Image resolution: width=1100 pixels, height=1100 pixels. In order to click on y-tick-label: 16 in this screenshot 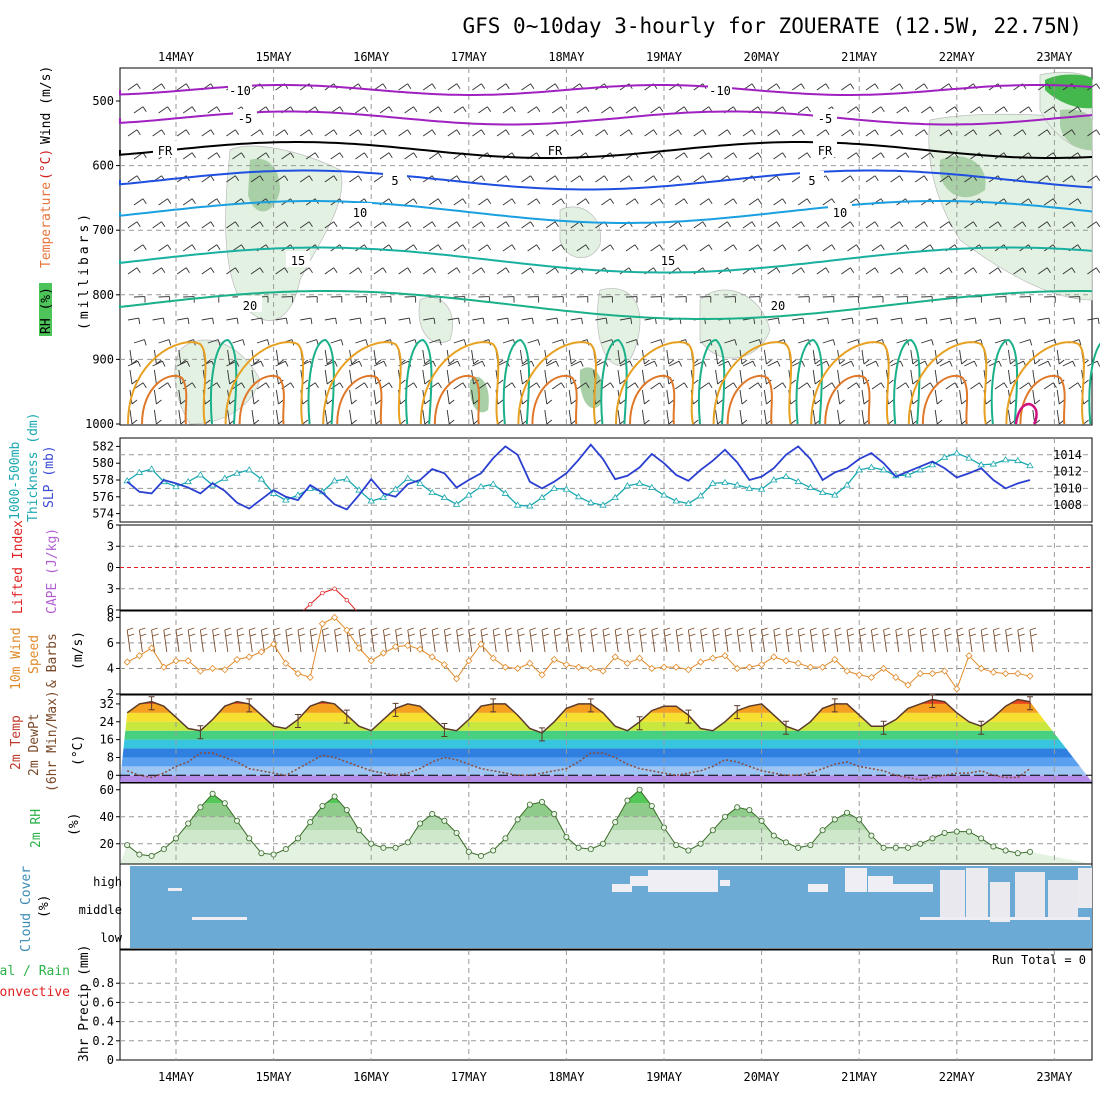, I will do `click(107, 740)`.